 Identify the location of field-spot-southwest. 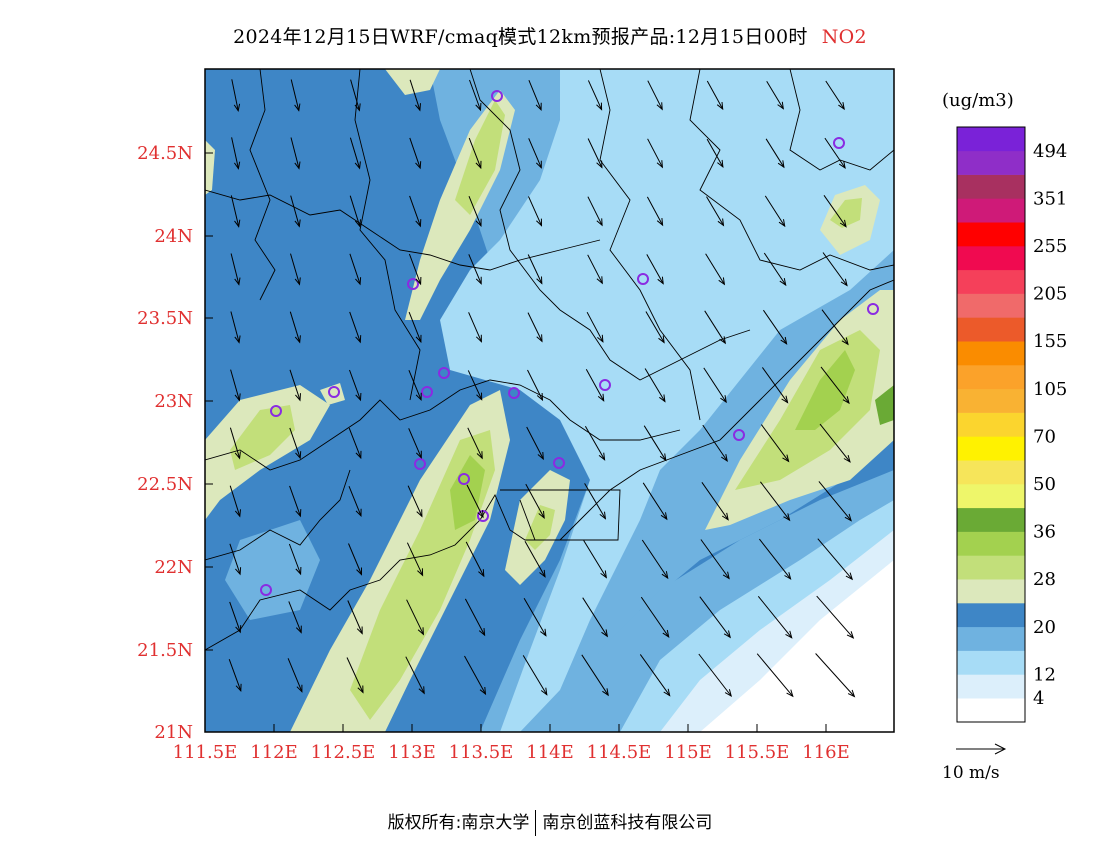
(210, 167).